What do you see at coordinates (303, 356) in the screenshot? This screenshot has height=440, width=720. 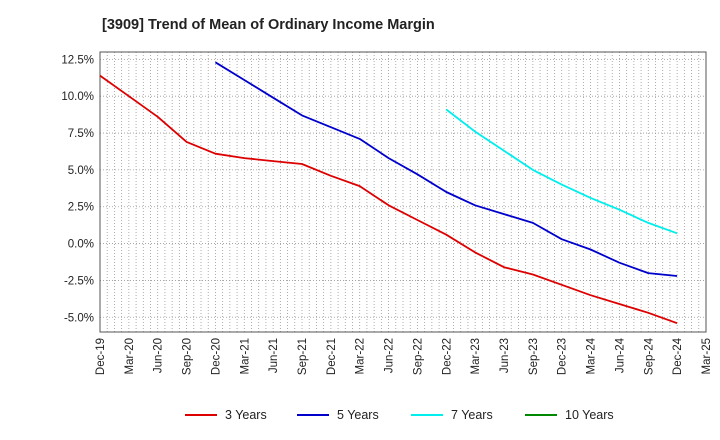 I see `x-tick-label: Sep-21` at bounding box center [303, 356].